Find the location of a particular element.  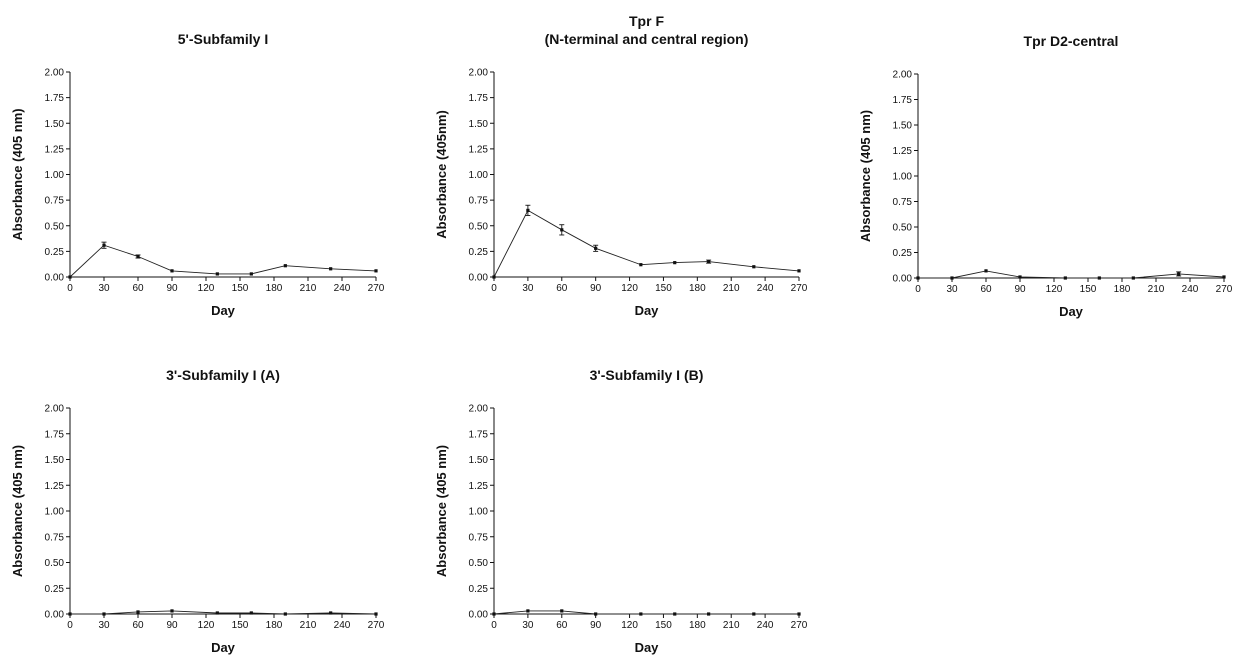

panel-title: Tpr D2-central is located at coordinates (1071, 41).